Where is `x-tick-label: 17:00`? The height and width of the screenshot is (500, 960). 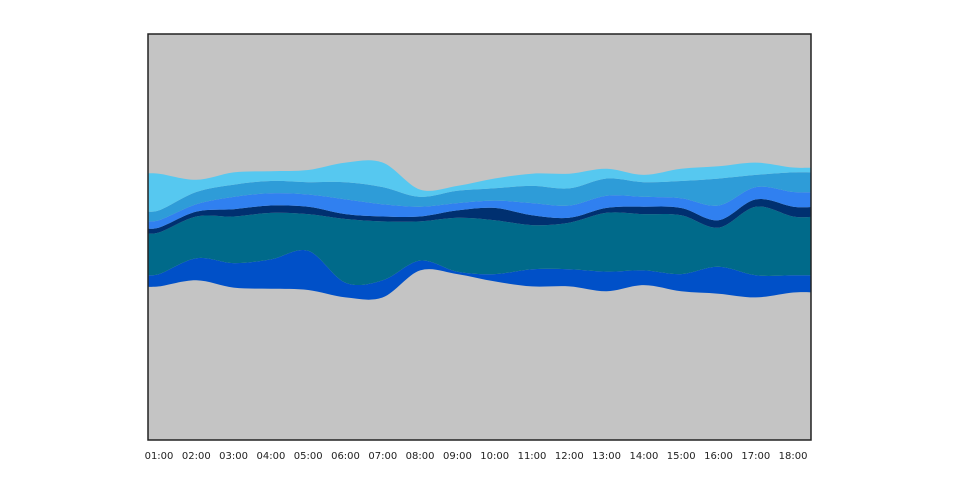
x-tick-label: 17:00 is located at coordinates (755, 456).